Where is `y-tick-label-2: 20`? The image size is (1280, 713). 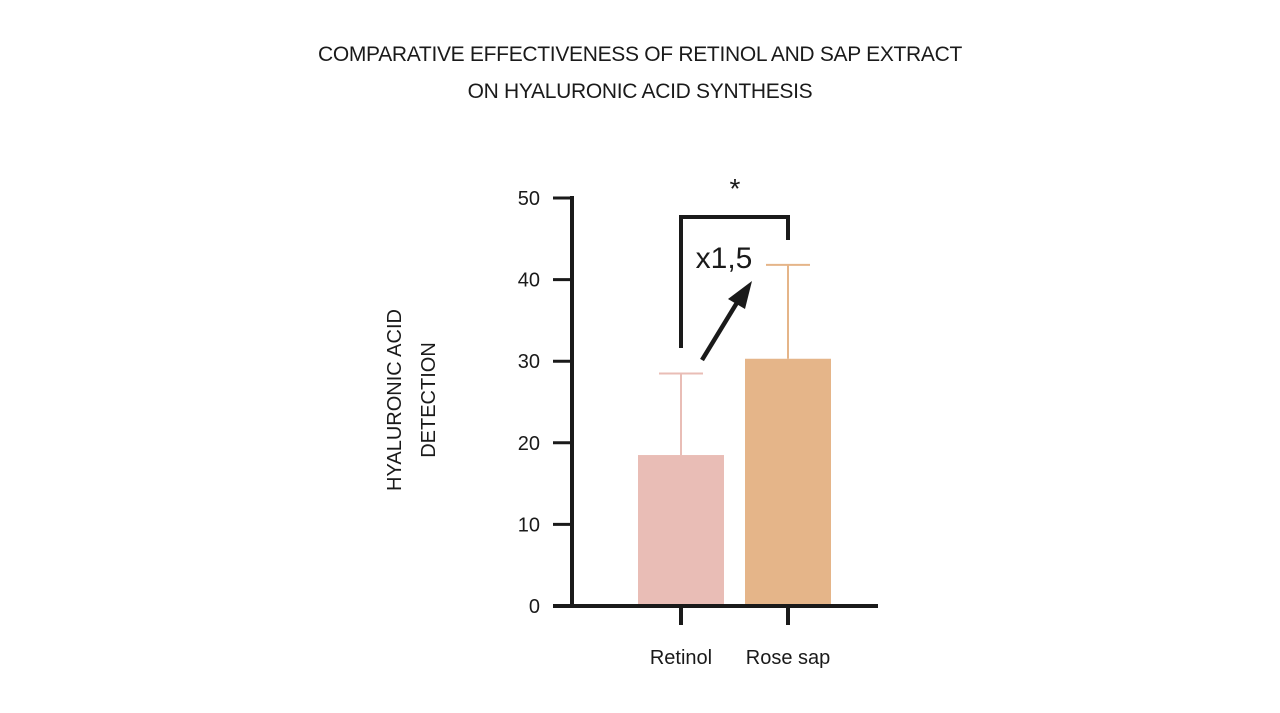
y-tick-label-2: 20 is located at coordinates (529, 444).